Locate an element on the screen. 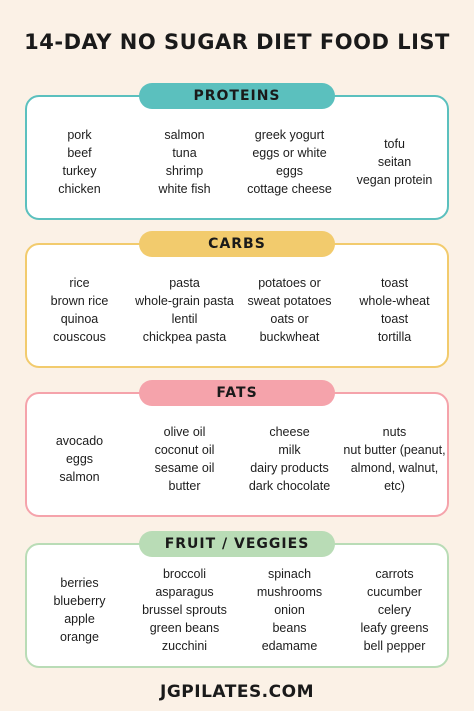  food-column: tofu seitan vegan protein is located at coordinates (394, 161).